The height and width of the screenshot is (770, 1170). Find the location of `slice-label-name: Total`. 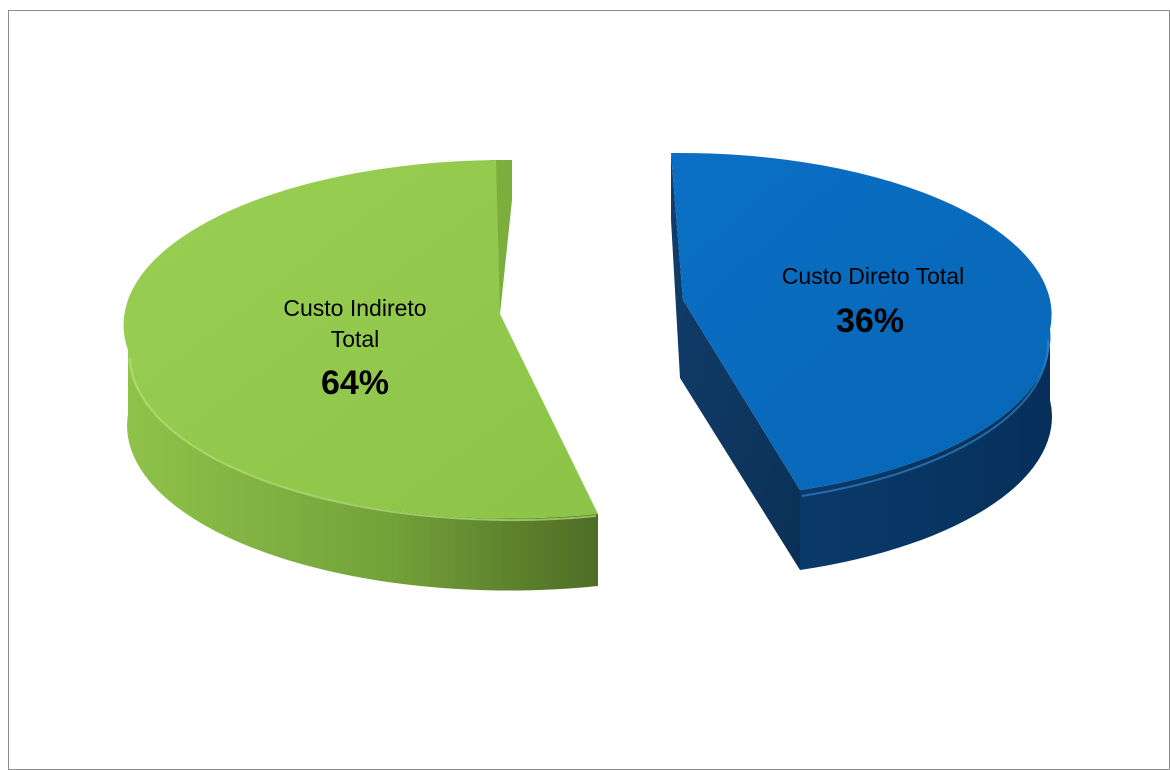

slice-label-name: Total is located at coordinates (355, 339).